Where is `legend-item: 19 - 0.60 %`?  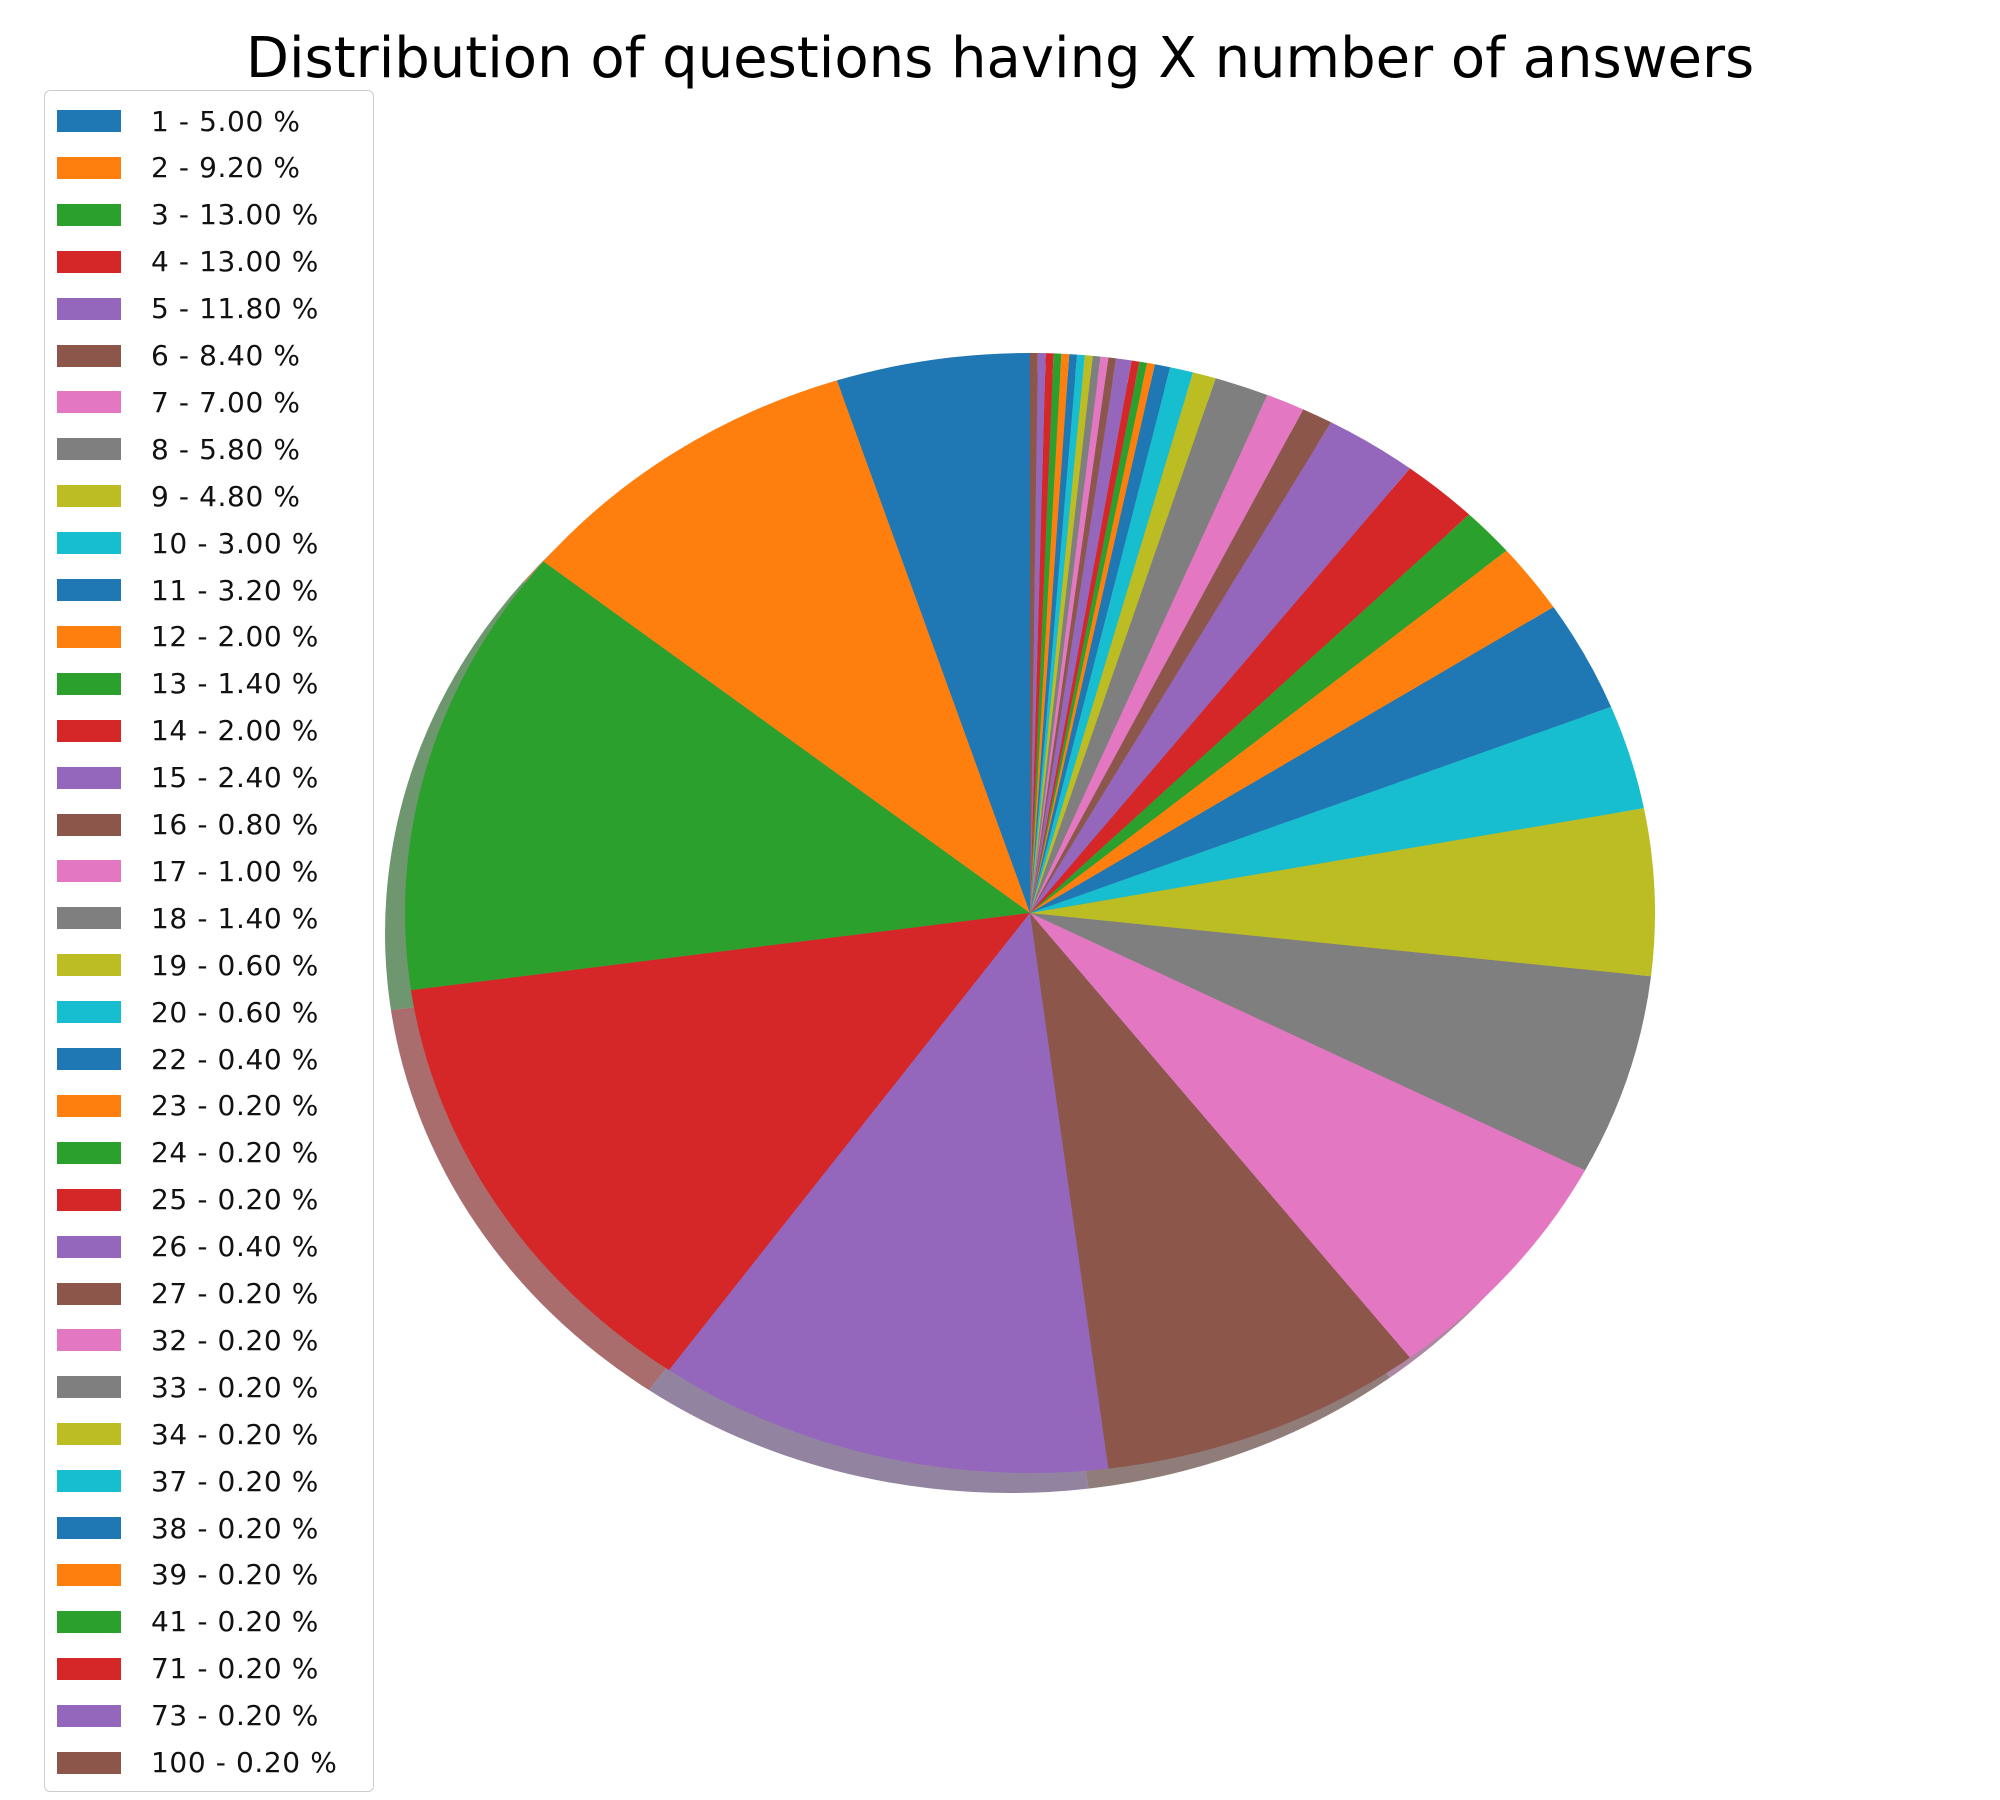 legend-item: 19 - 0.60 % is located at coordinates (188, 965).